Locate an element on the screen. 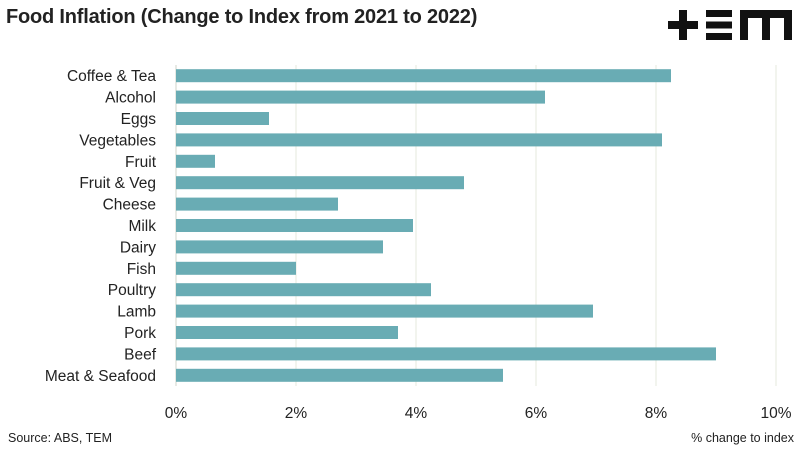 This screenshot has height=450, width=800. x-tick-labels: 0% 2% 4% 6% 8% 10% is located at coordinates (478, 413).